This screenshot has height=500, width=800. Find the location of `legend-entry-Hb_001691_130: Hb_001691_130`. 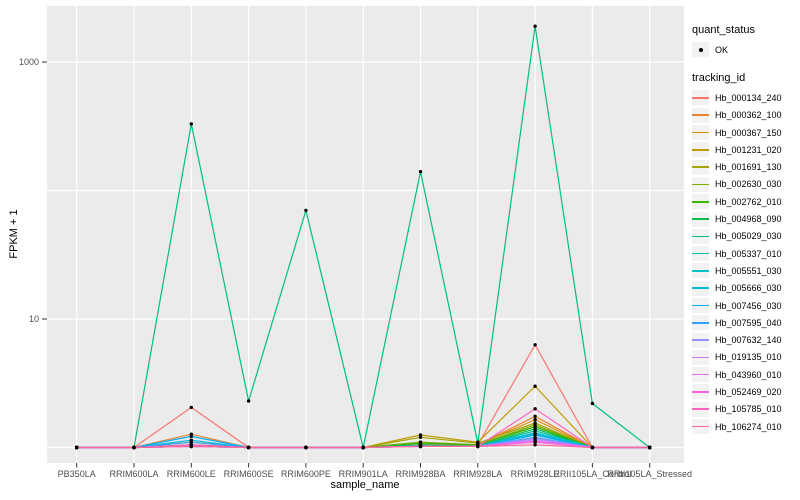

legend-entry-Hb_001691_130: Hb_001691_130 is located at coordinates (745, 166).